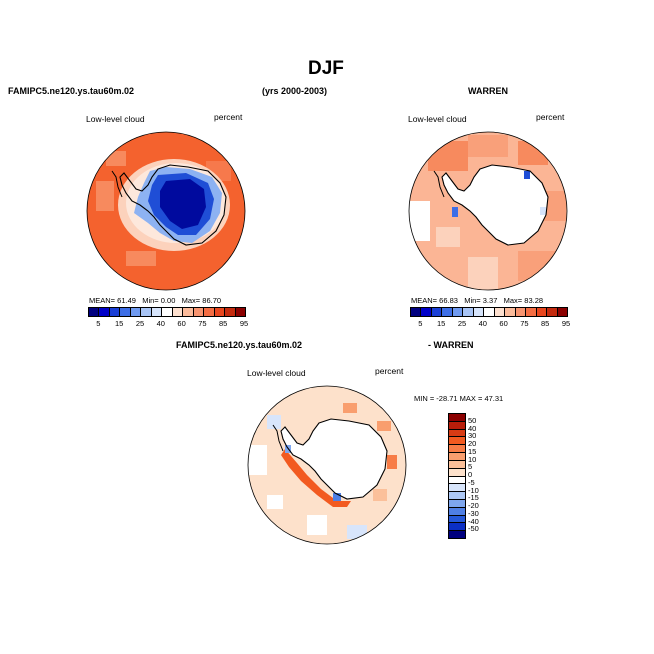 Image resolution: width=654 pixels, height=654 pixels. What do you see at coordinates (168, 324) in the screenshot?
I see `colorbar-model-ticks: 5 15 25 40 60 75 85 95` at bounding box center [168, 324].